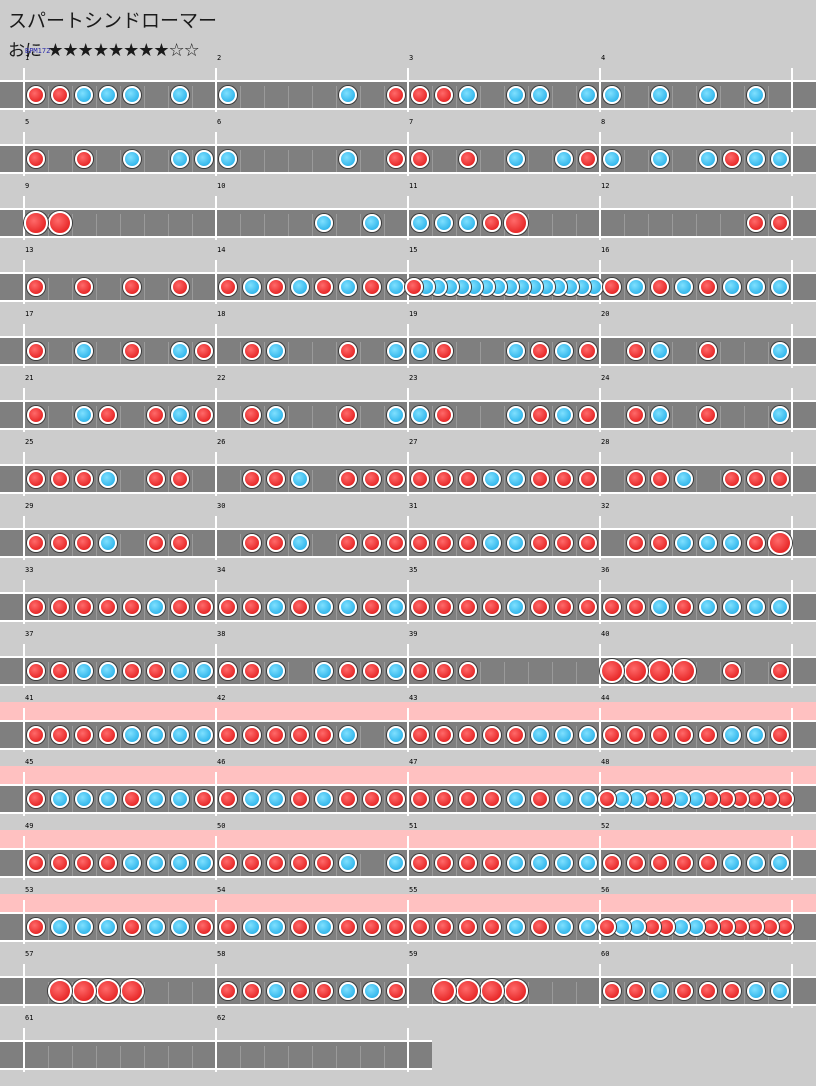 The image size is (816, 1086). Describe the element at coordinates (27, 58) in the screenshot. I see `measure-number: 1` at that location.